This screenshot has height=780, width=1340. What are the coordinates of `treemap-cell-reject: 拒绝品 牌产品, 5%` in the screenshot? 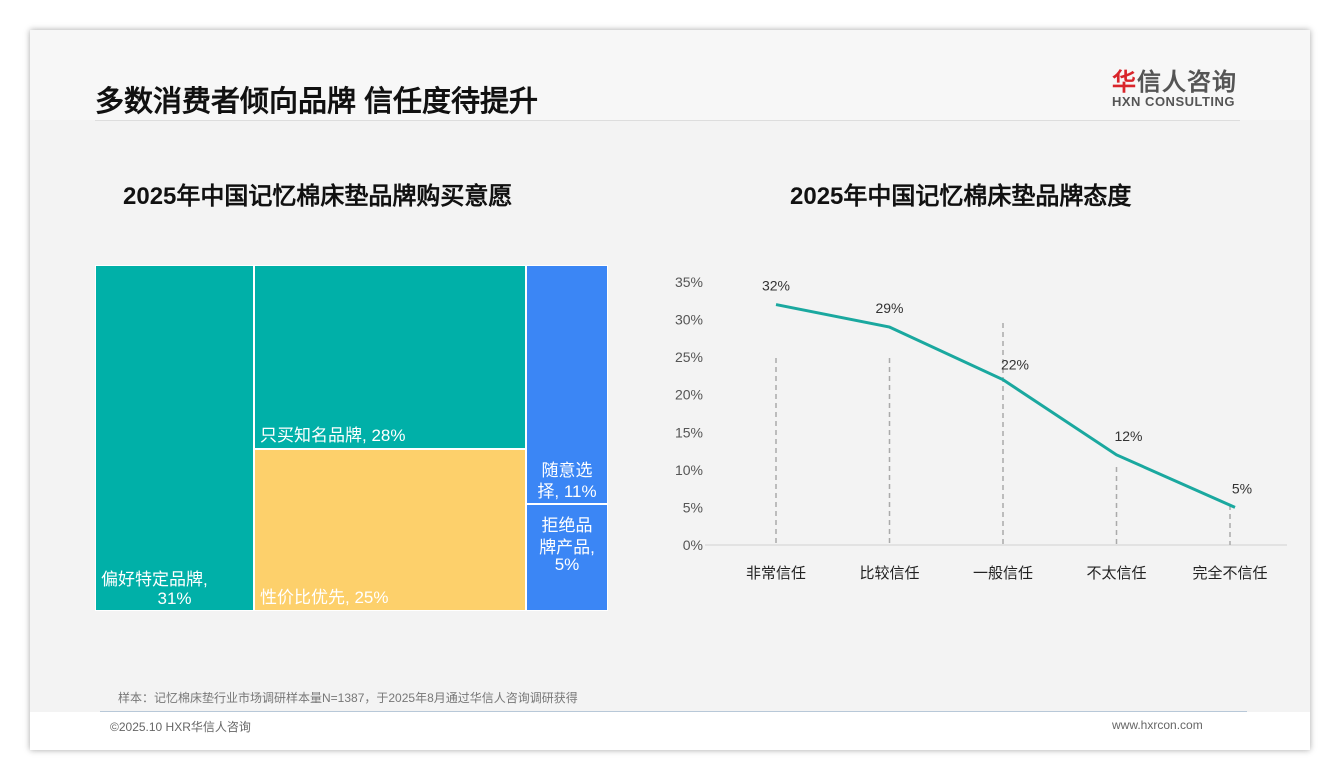 It's located at (567, 557).